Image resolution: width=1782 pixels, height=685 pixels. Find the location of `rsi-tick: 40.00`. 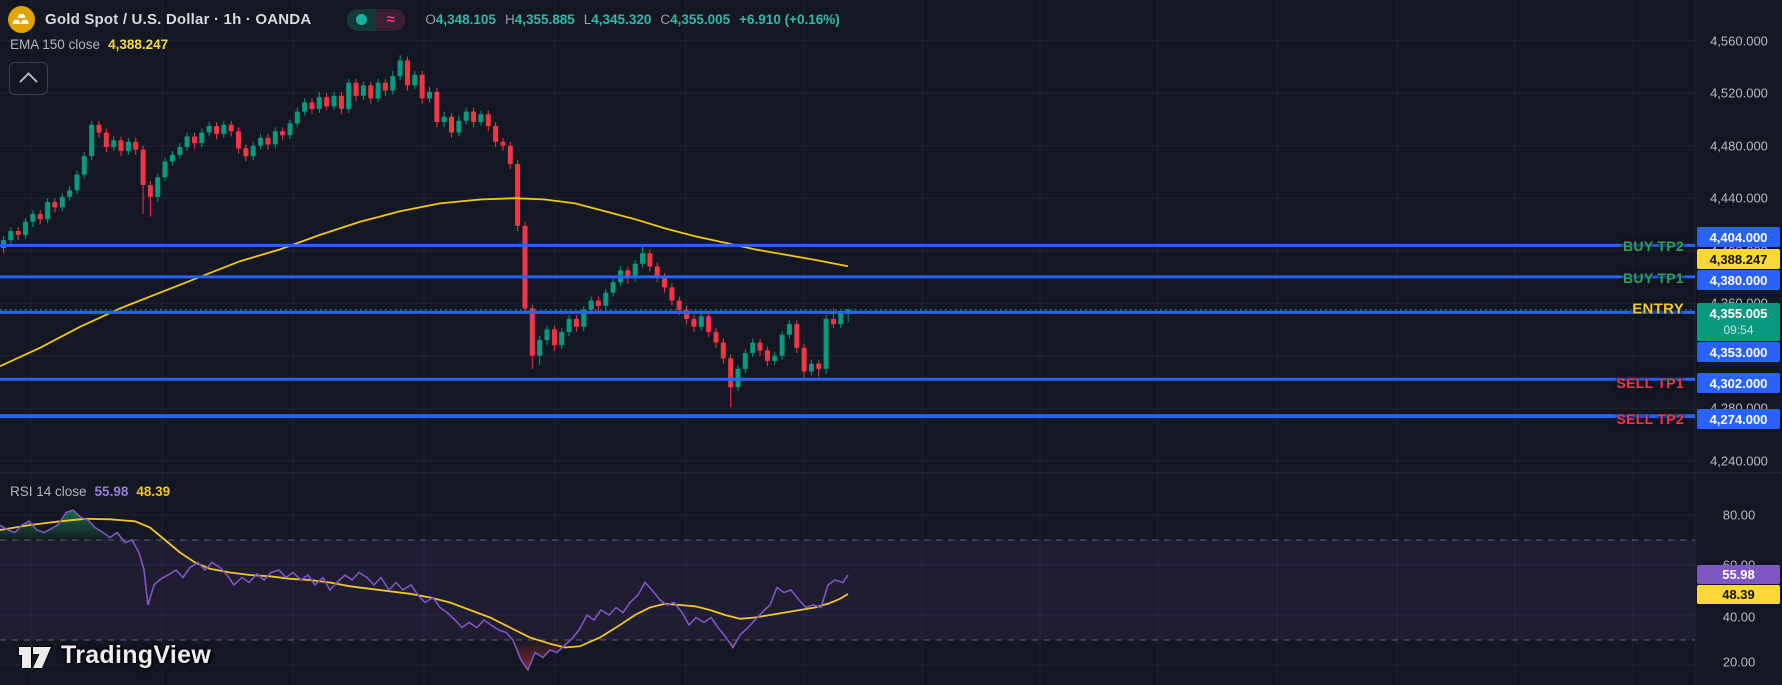

rsi-tick: 40.00 is located at coordinates (1739, 617).